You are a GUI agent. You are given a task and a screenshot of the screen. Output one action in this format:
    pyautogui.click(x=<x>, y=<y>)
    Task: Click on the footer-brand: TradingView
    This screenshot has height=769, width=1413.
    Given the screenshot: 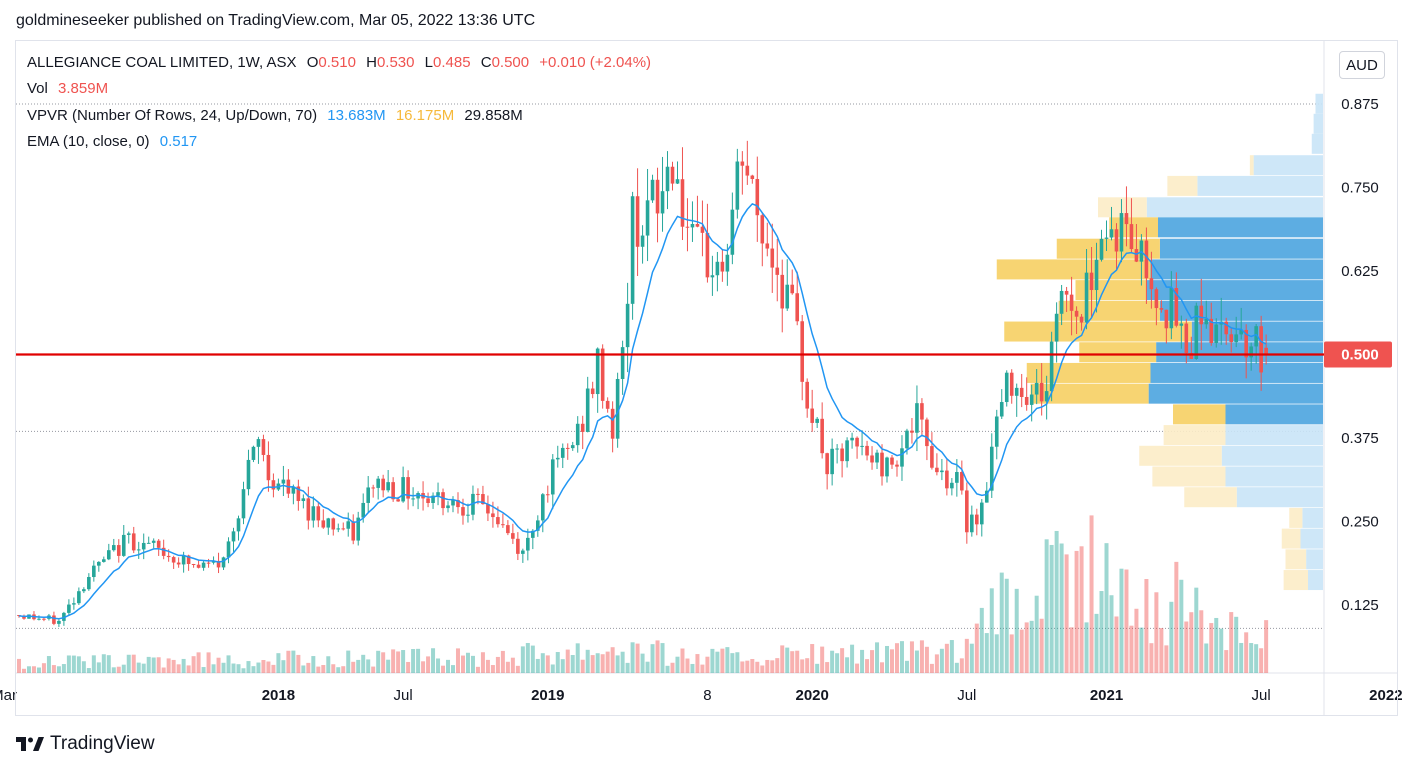 What is the action you would take?
    pyautogui.click(x=85, y=744)
    